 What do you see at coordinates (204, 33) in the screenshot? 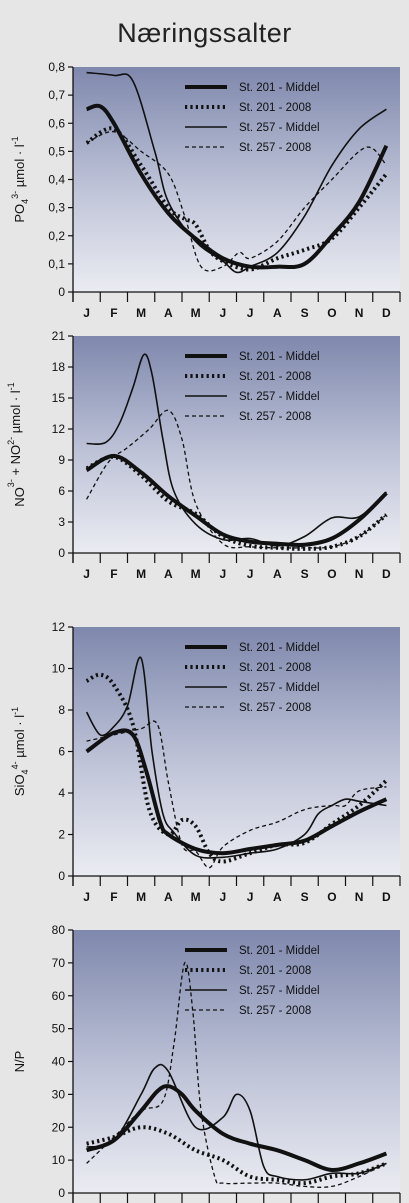
I see `page-title: Næringssalter` at bounding box center [204, 33].